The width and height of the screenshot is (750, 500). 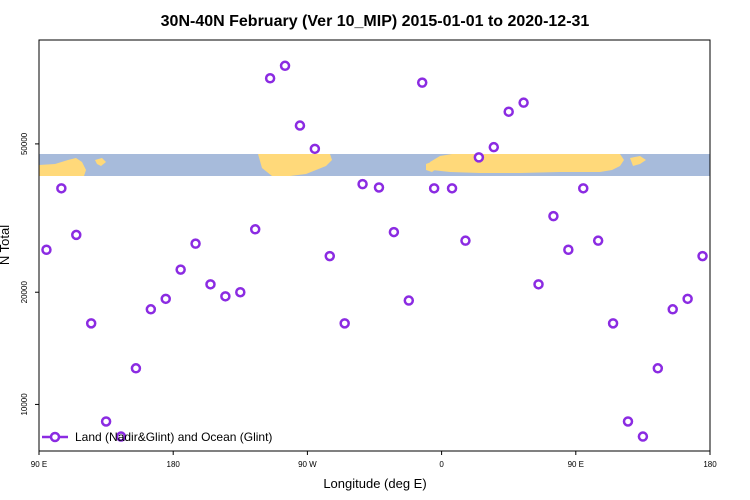 What do you see at coordinates (295, 165) in the screenshot?
I see `land-north-america` at bounding box center [295, 165].